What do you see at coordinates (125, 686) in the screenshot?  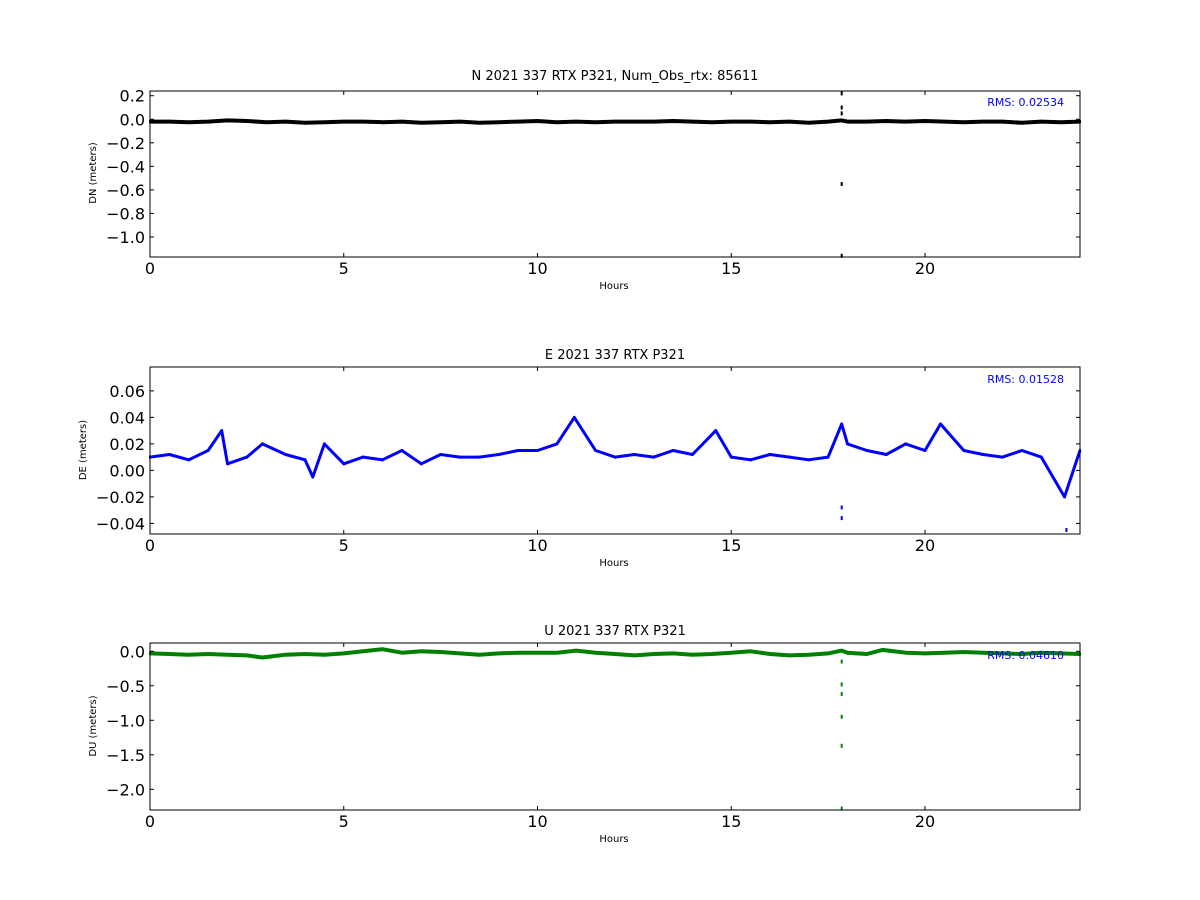 I see `up-y-tick-label-1: −0.5` at bounding box center [125, 686].